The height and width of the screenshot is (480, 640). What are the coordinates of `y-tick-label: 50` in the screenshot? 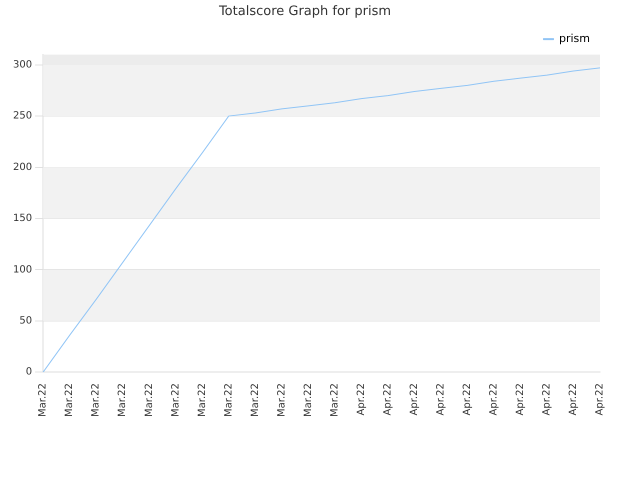 It's located at (25, 321).